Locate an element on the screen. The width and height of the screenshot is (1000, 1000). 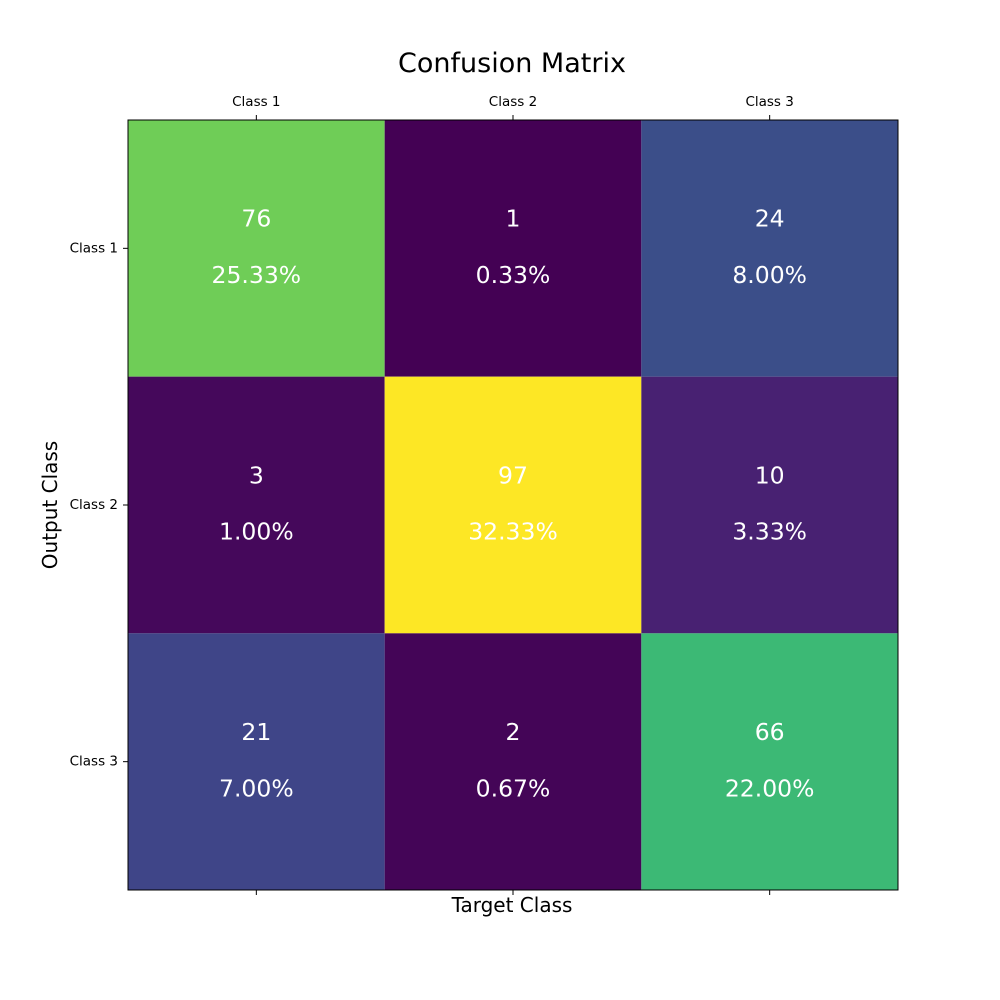
cell-count-label: 76 is located at coordinates (256, 219).